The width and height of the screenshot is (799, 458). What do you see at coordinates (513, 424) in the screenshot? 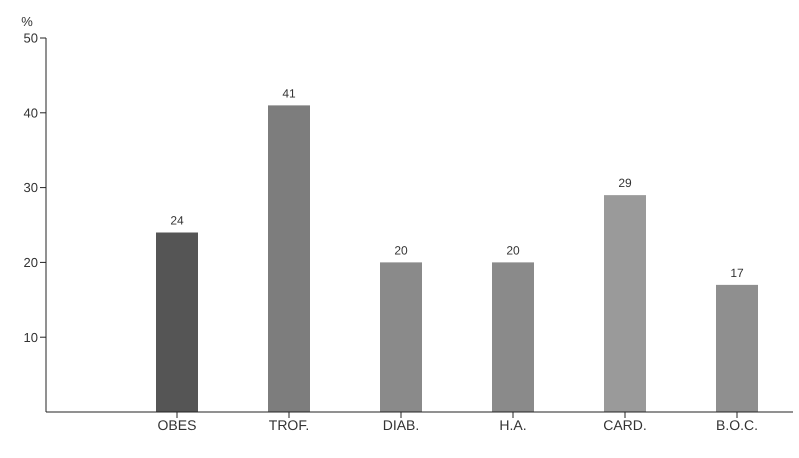
I see `x-tick-label: H.A.` at bounding box center [513, 424].